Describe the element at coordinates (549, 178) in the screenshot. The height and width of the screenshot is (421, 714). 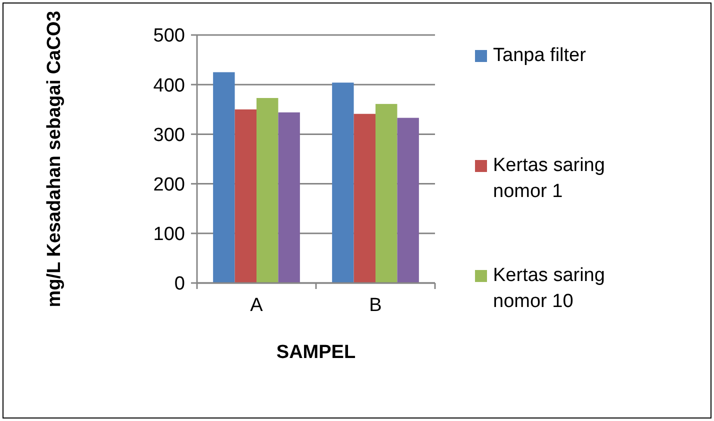
I see `legend-label: Kertas saring nomor 1` at that location.